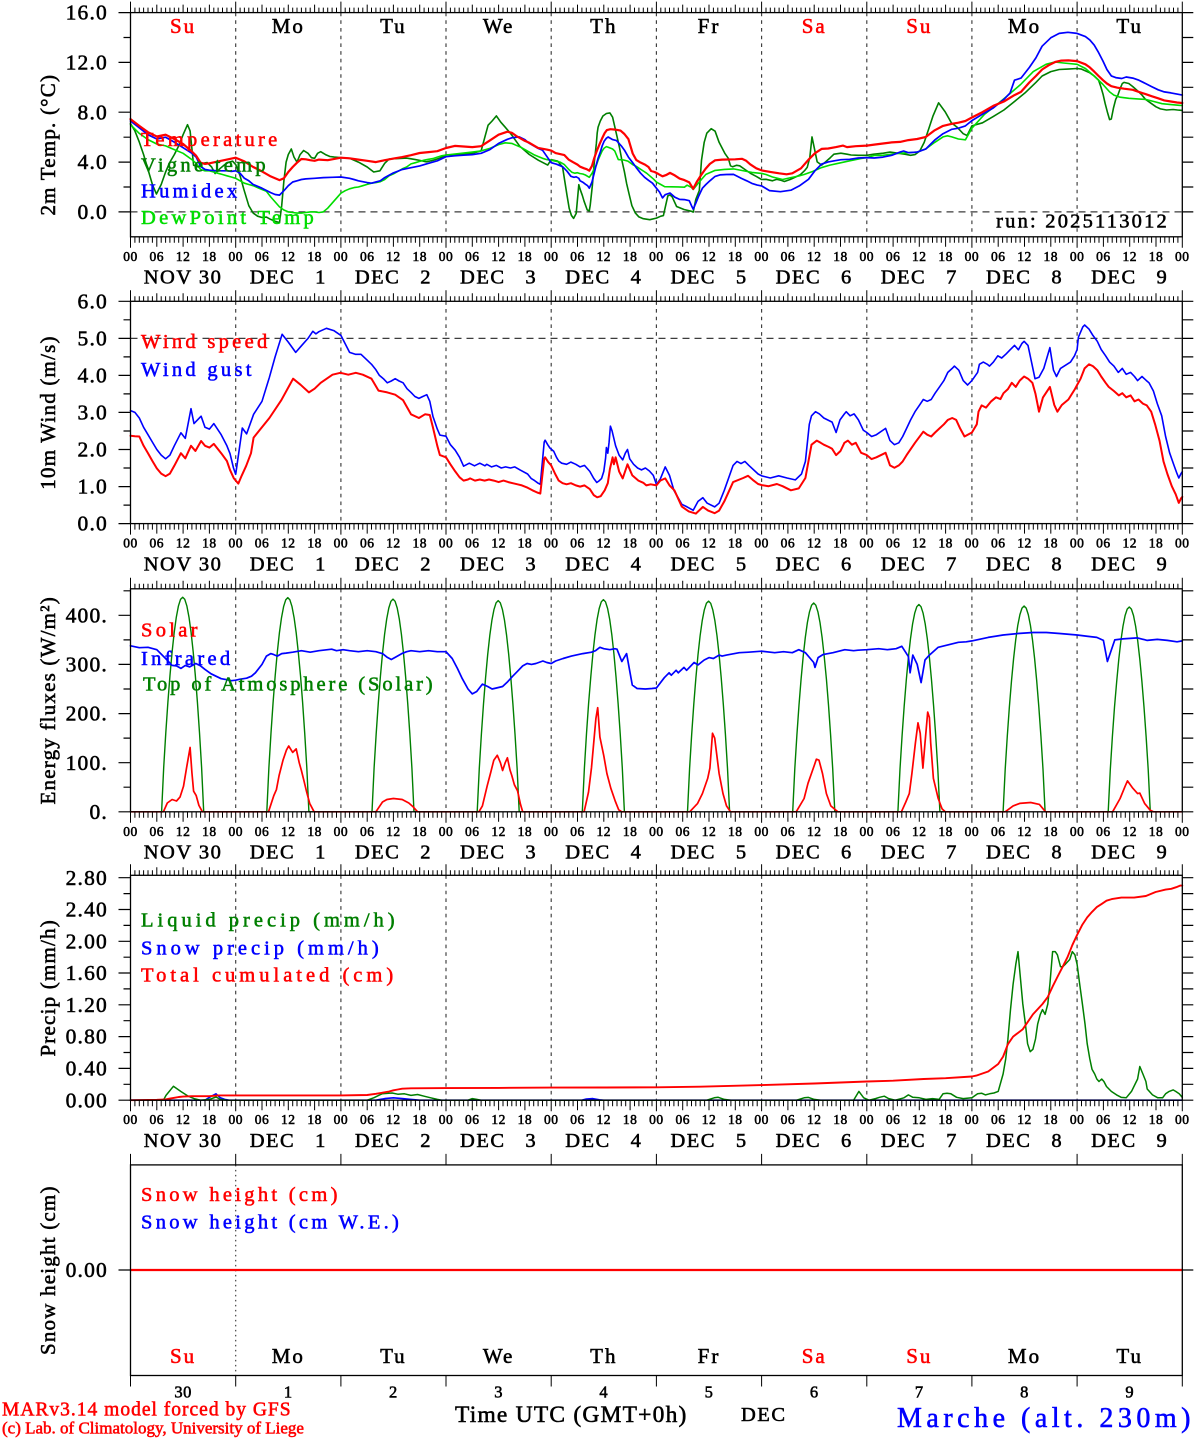 This screenshot has width=1194, height=1440. What do you see at coordinates (206, 342) in the screenshot?
I see `svg-text: Wind speed` at bounding box center [206, 342].